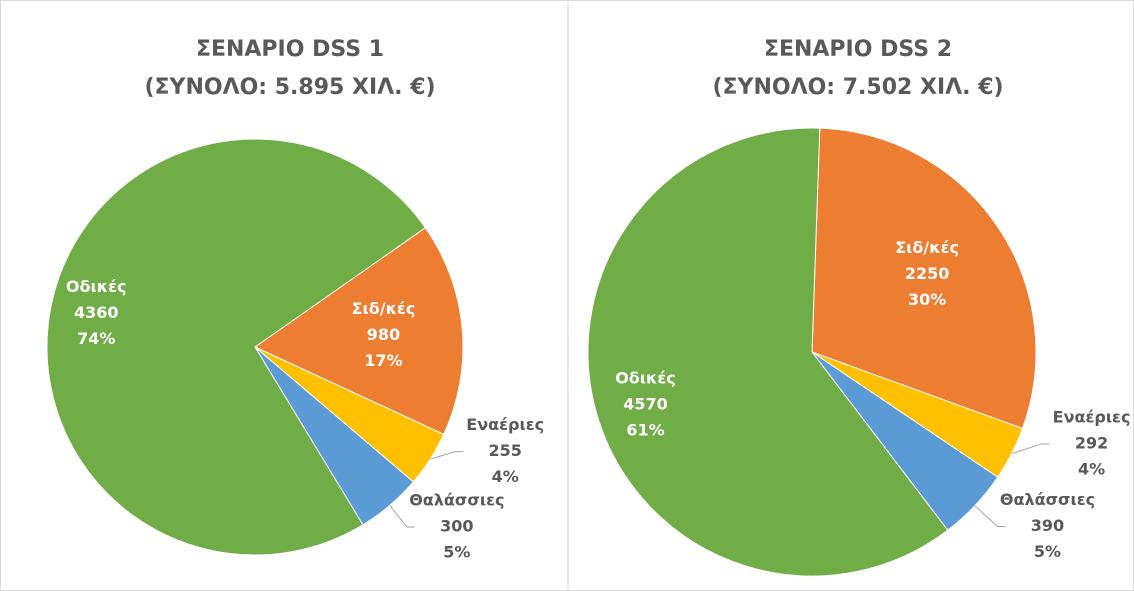 The image size is (1134, 591). I want to click on chart-subtitle: (ΣΥΝΟΛΟ: 7.502 ΧΙΛ. €), so click(857, 87).